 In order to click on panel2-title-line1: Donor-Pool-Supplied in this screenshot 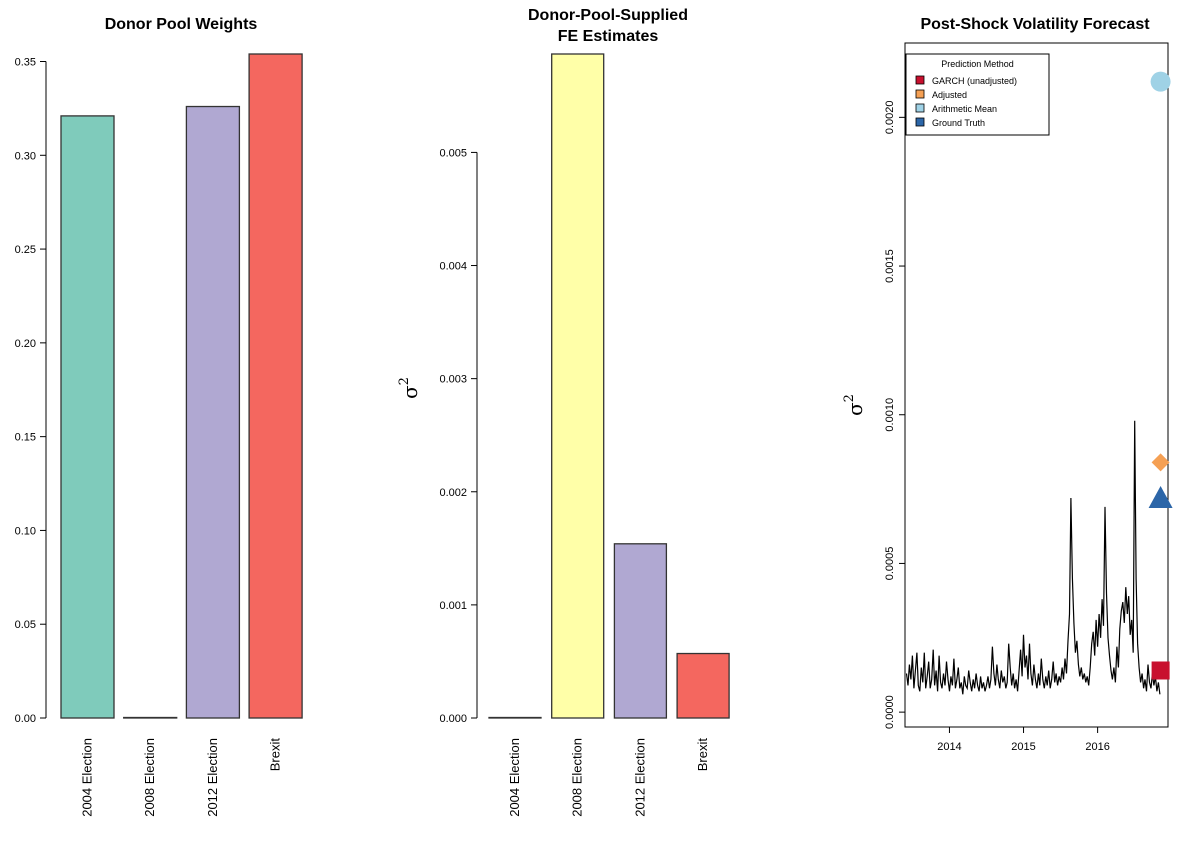, I will do `click(608, 15)`.